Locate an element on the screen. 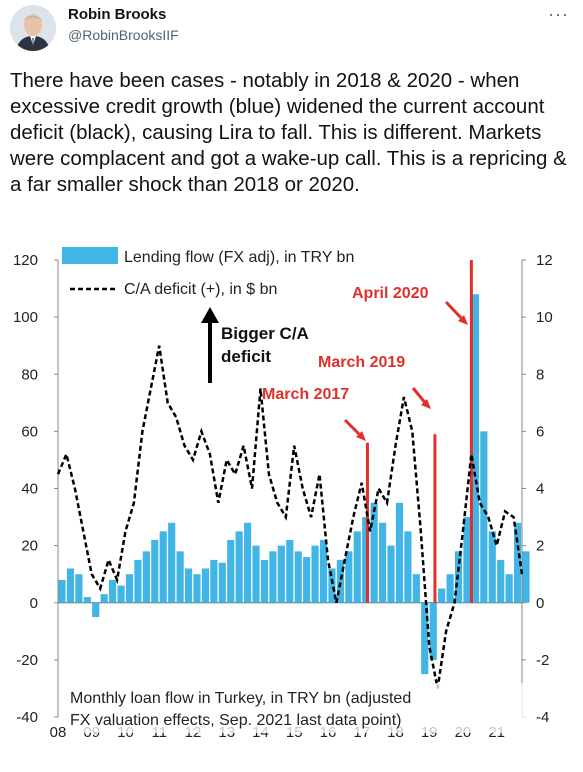 The width and height of the screenshot is (583, 772). right-tick-label: -2 is located at coordinates (542, 660).